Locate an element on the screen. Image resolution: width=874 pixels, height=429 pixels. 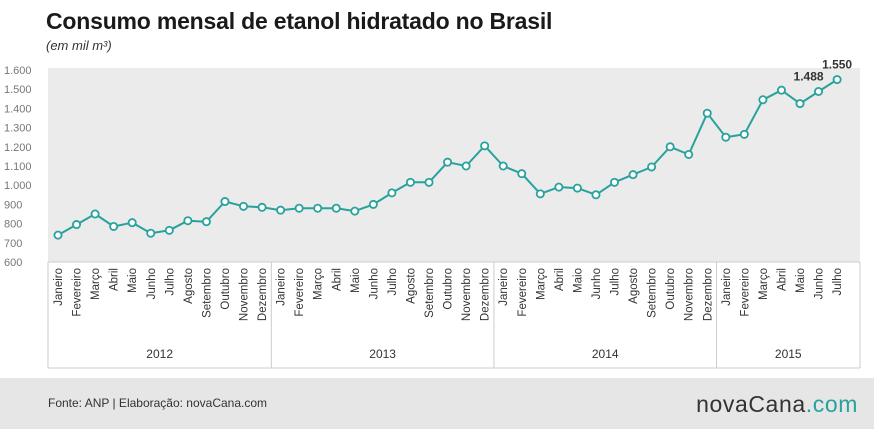
year-label: 2015 is located at coordinates (788, 354).